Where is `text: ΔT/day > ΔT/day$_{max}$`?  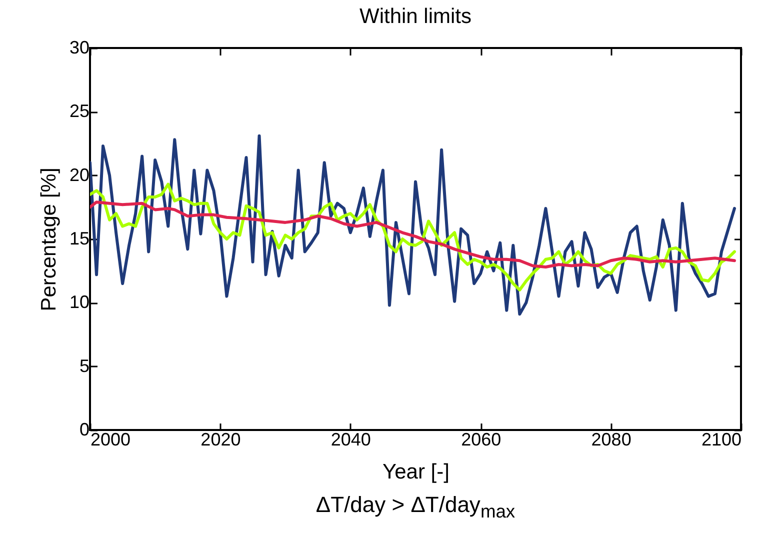 text: ΔT/day > ΔT/day$_{max}$ is located at coordinates (415, 507).